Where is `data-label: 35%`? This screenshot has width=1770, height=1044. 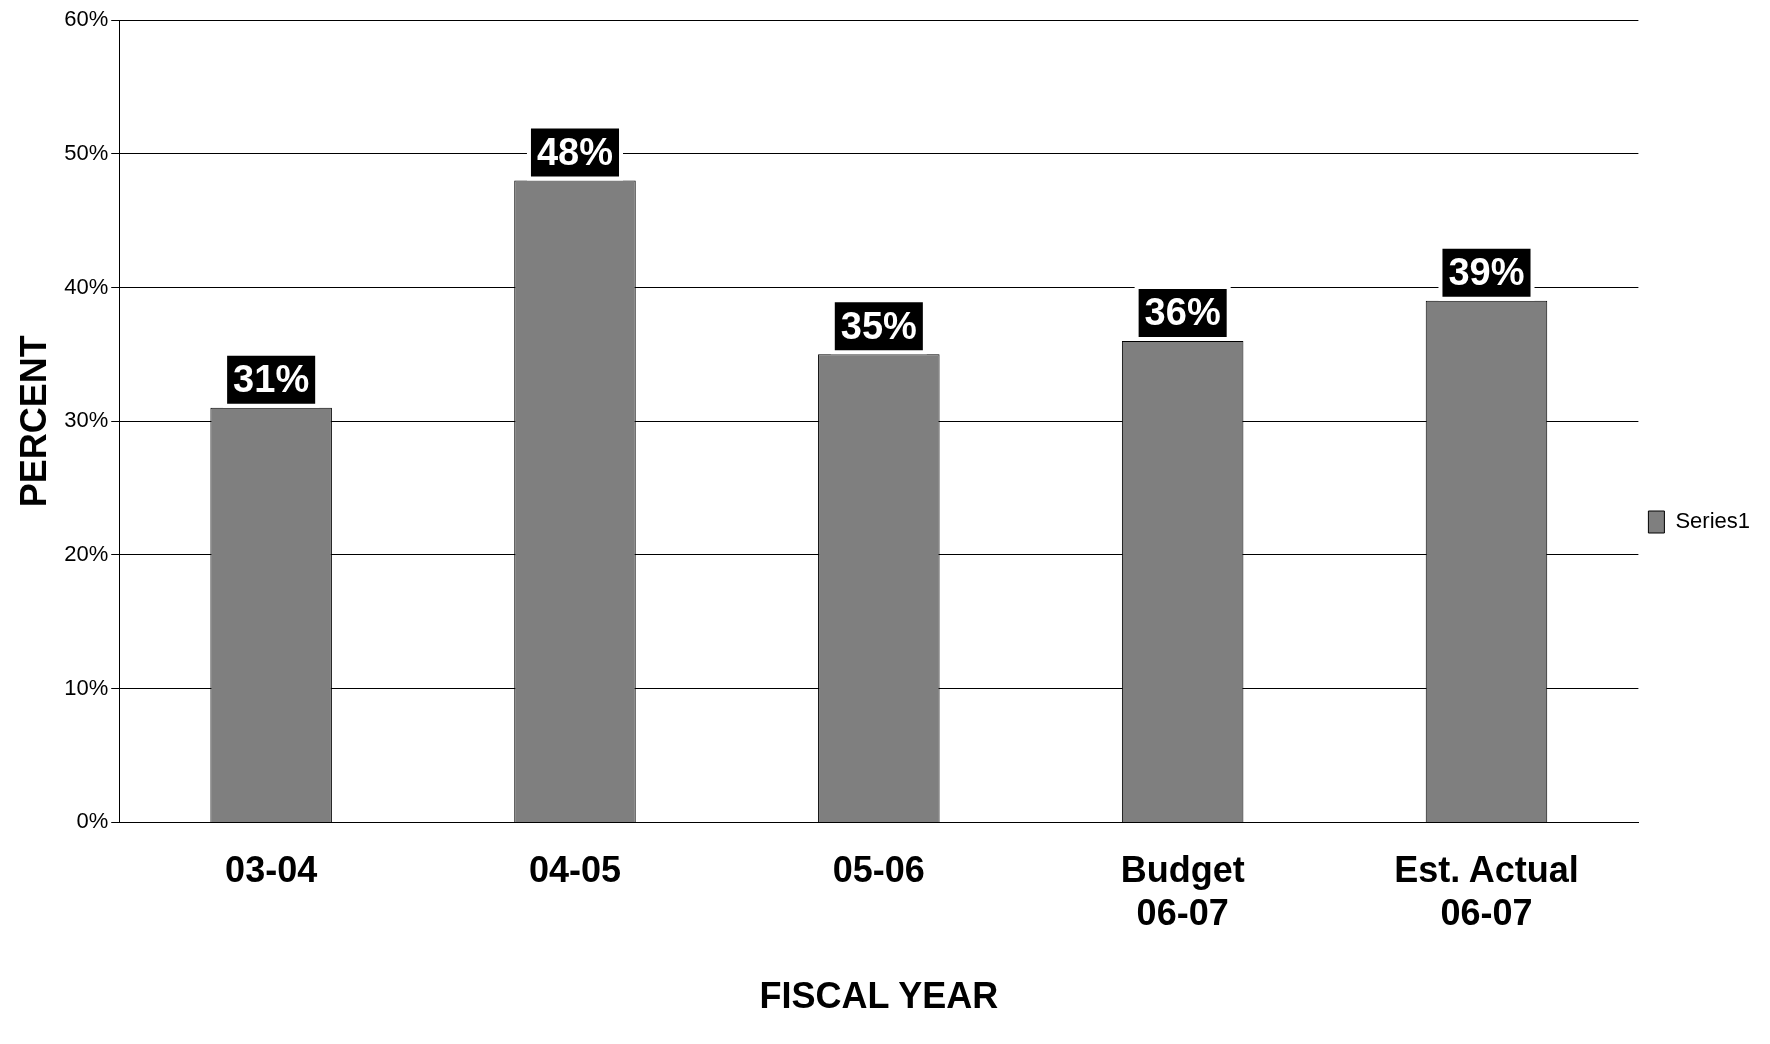 data-label: 35% is located at coordinates (878, 325).